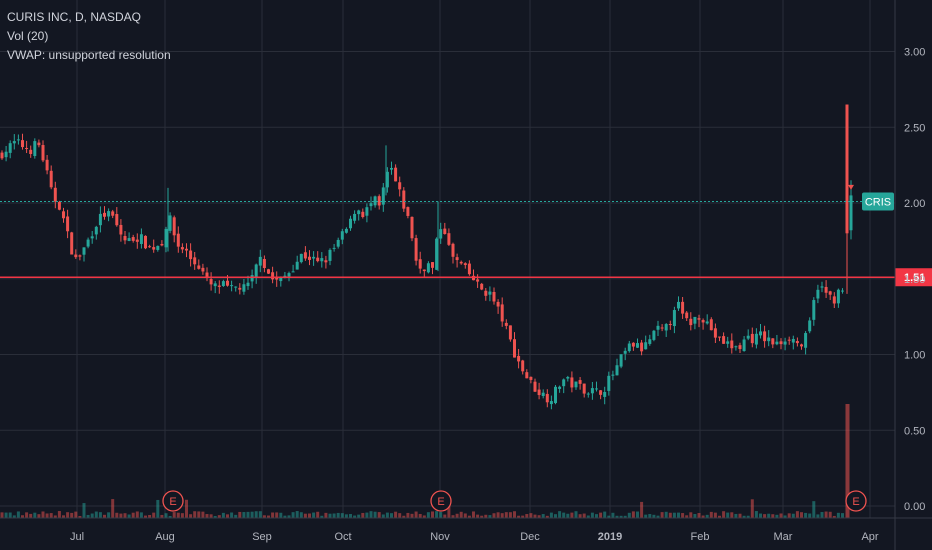  What do you see at coordinates (77, 537) in the screenshot?
I see `time-tick-label: Jul` at bounding box center [77, 537].